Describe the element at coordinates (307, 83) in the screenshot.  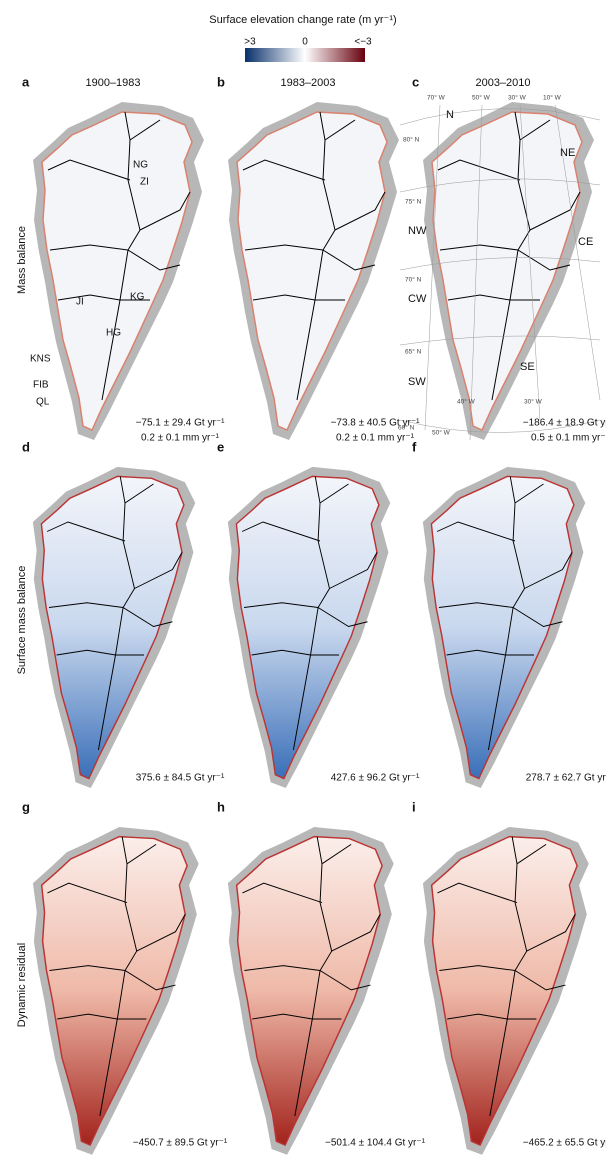
I see `period: 1983–2003` at that location.